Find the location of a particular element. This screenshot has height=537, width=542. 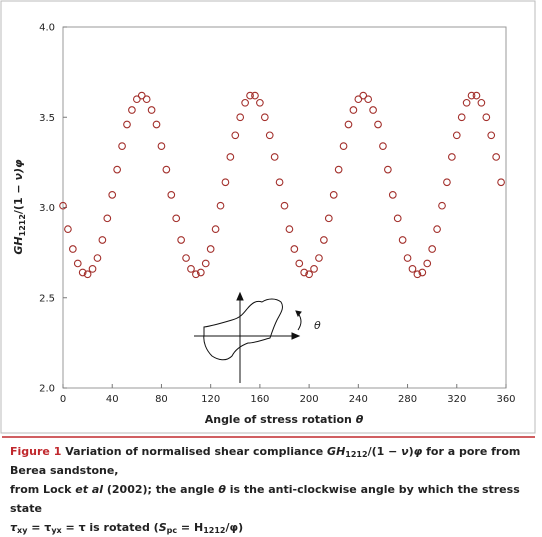

y-label-part: )φ is located at coordinates (18, 166).